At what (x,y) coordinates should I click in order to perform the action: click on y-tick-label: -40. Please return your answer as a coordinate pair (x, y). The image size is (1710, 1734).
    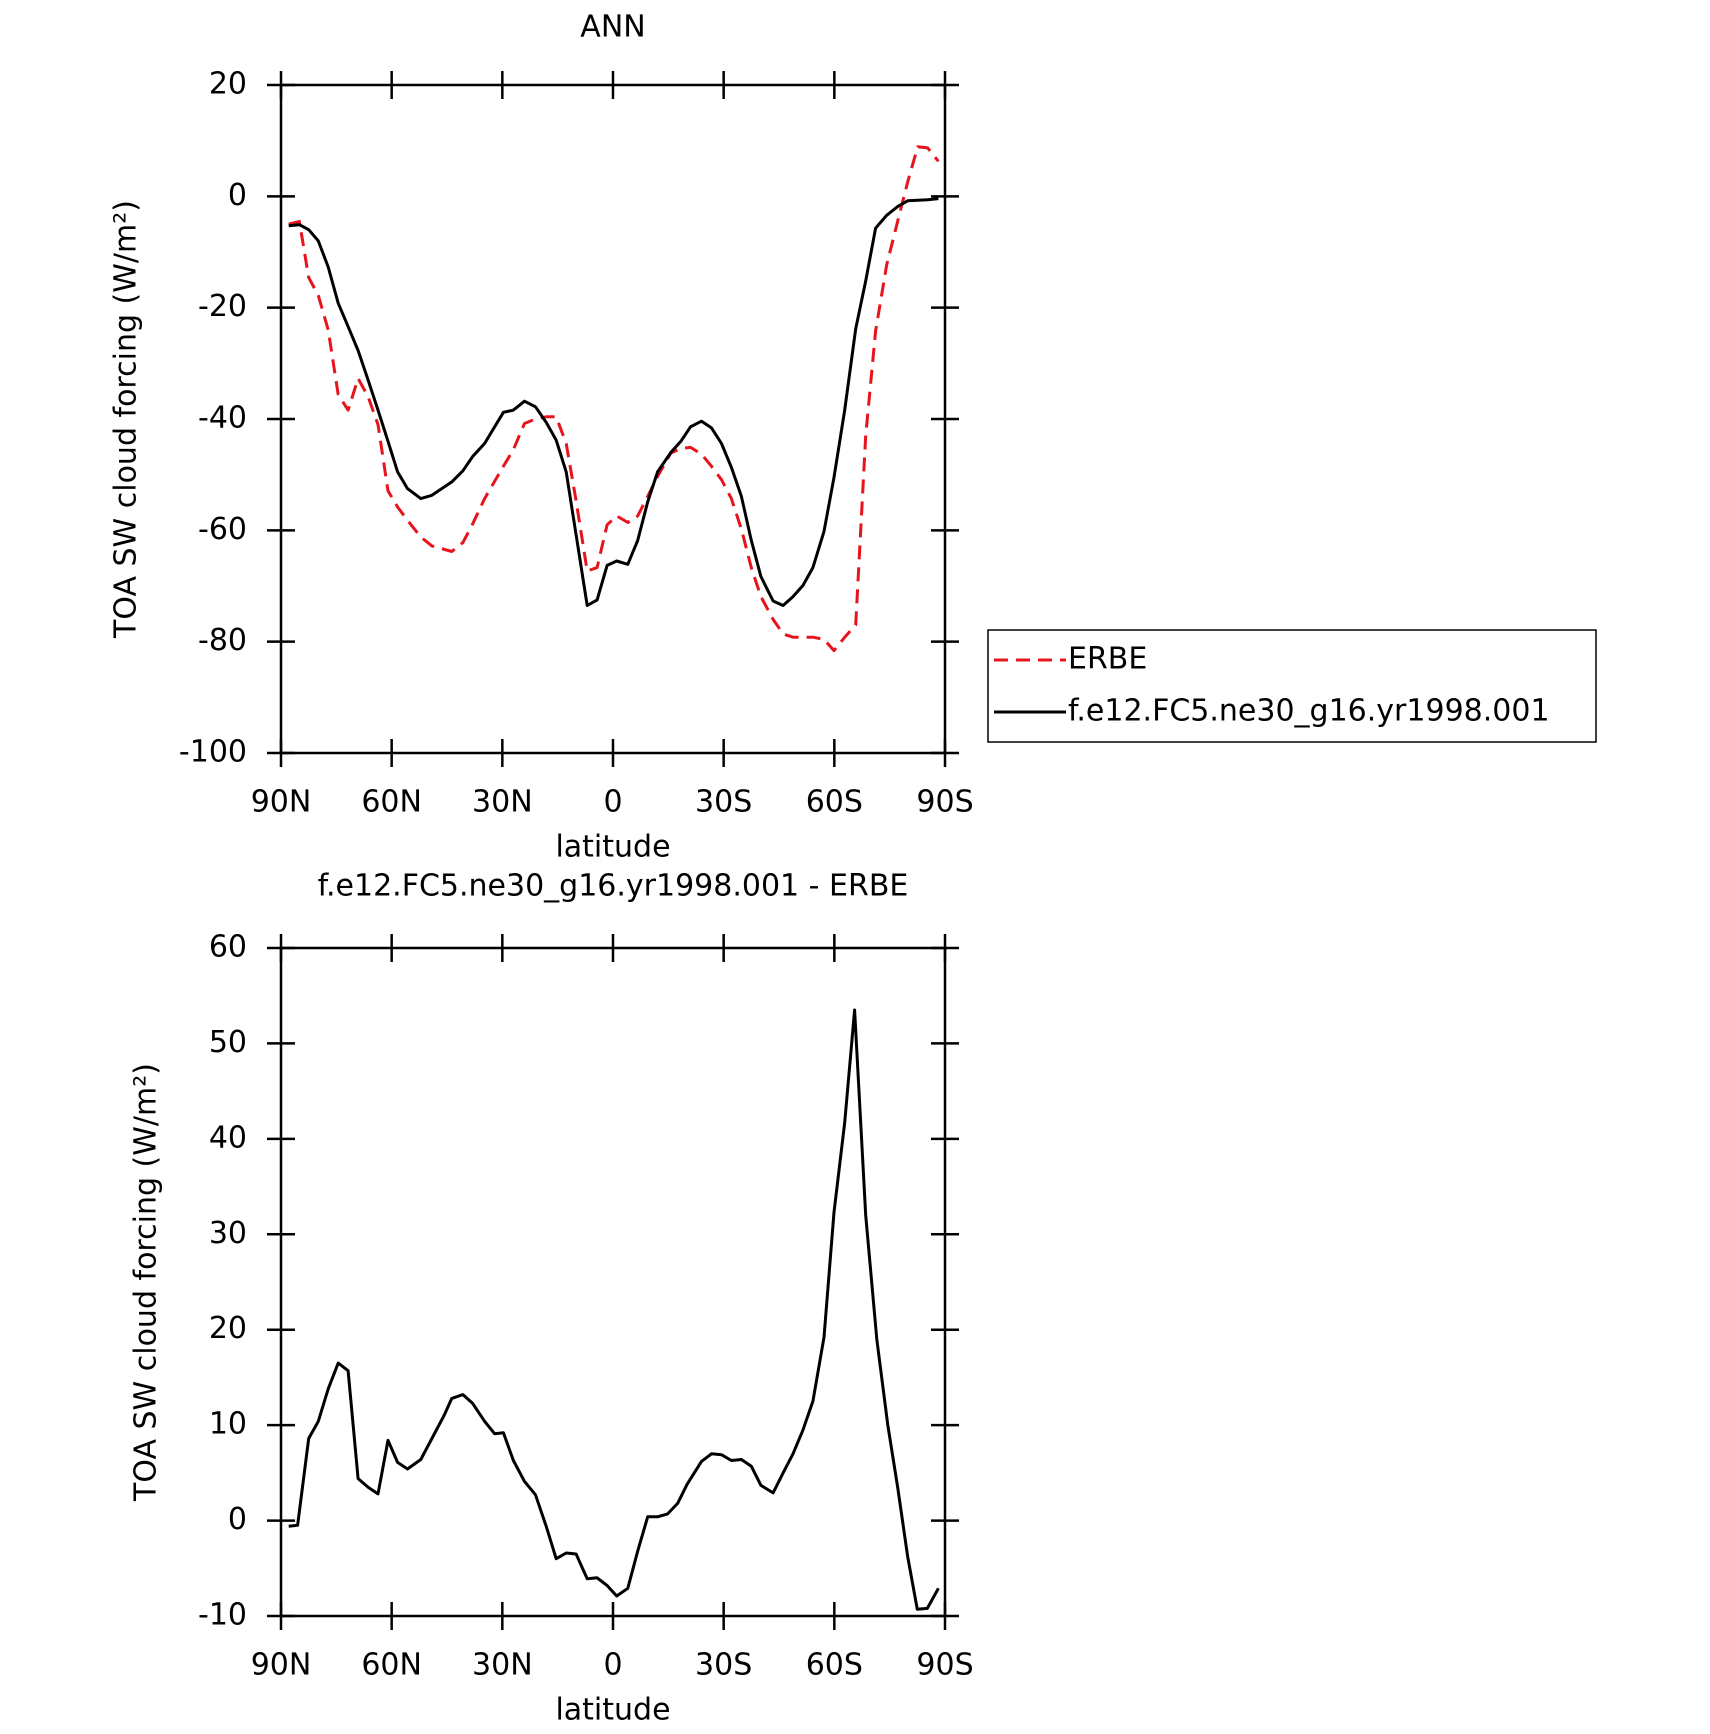
    Looking at the image, I should click on (222, 418).